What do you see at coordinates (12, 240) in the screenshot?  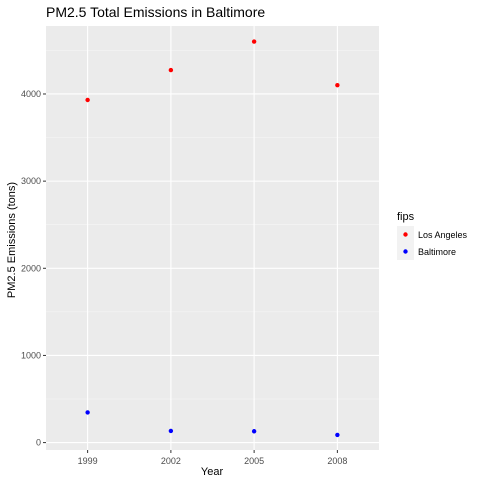 I see `y-axis-title: PM2.5 Emissions (tons)` at bounding box center [12, 240].